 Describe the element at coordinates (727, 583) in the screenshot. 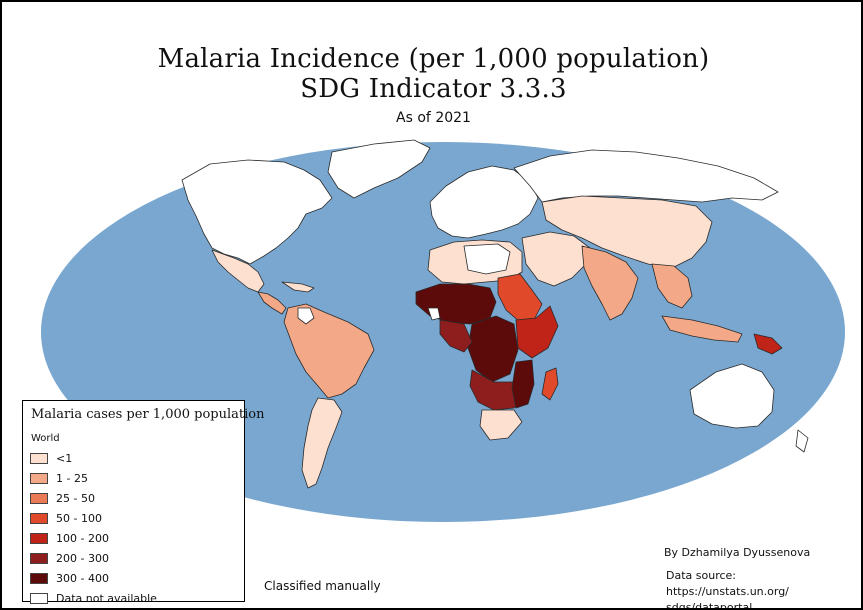

I see `data-source-line-1: Data source: https://unstats.un.org/` at that location.